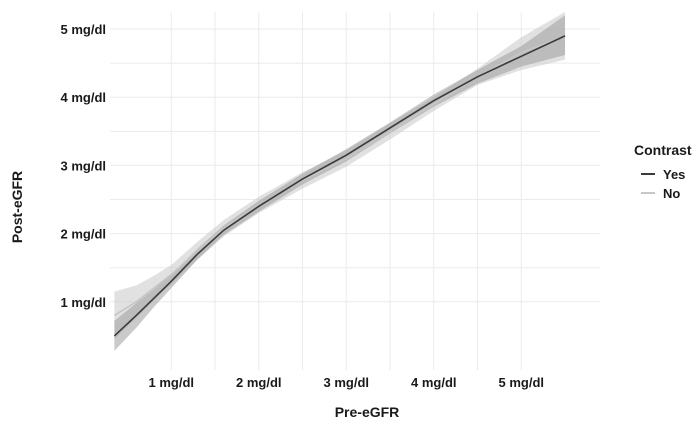 The width and height of the screenshot is (697, 423). Describe the element at coordinates (83, 302) in the screenshot. I see `y-tick-label: 1 mg/dl` at that location.